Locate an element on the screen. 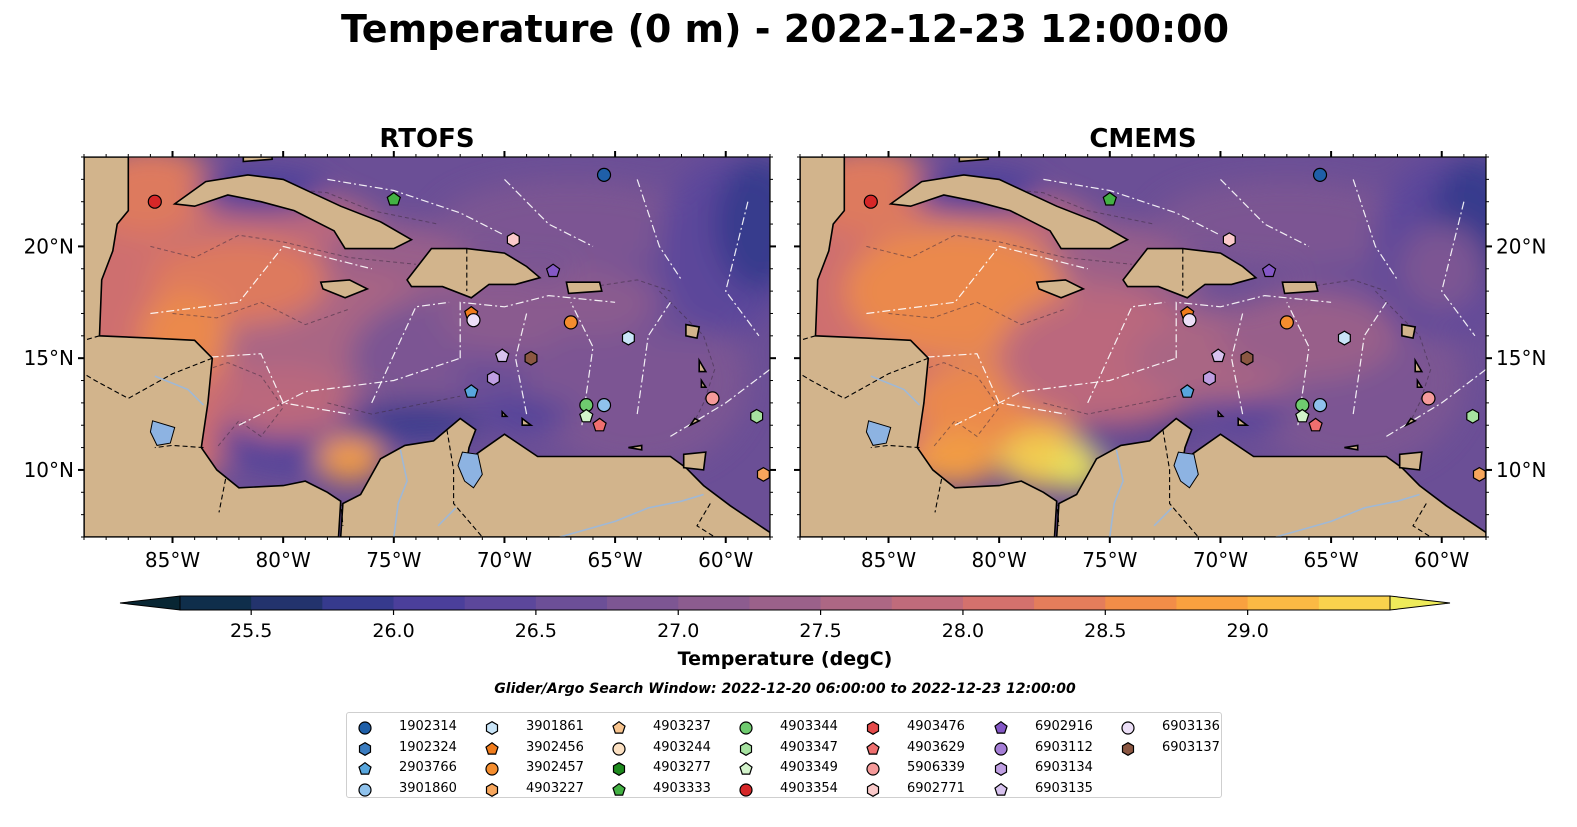 Image resolution: width=1577 pixels, height=827 pixels. legend-label: 4903244 is located at coordinates (682, 747).